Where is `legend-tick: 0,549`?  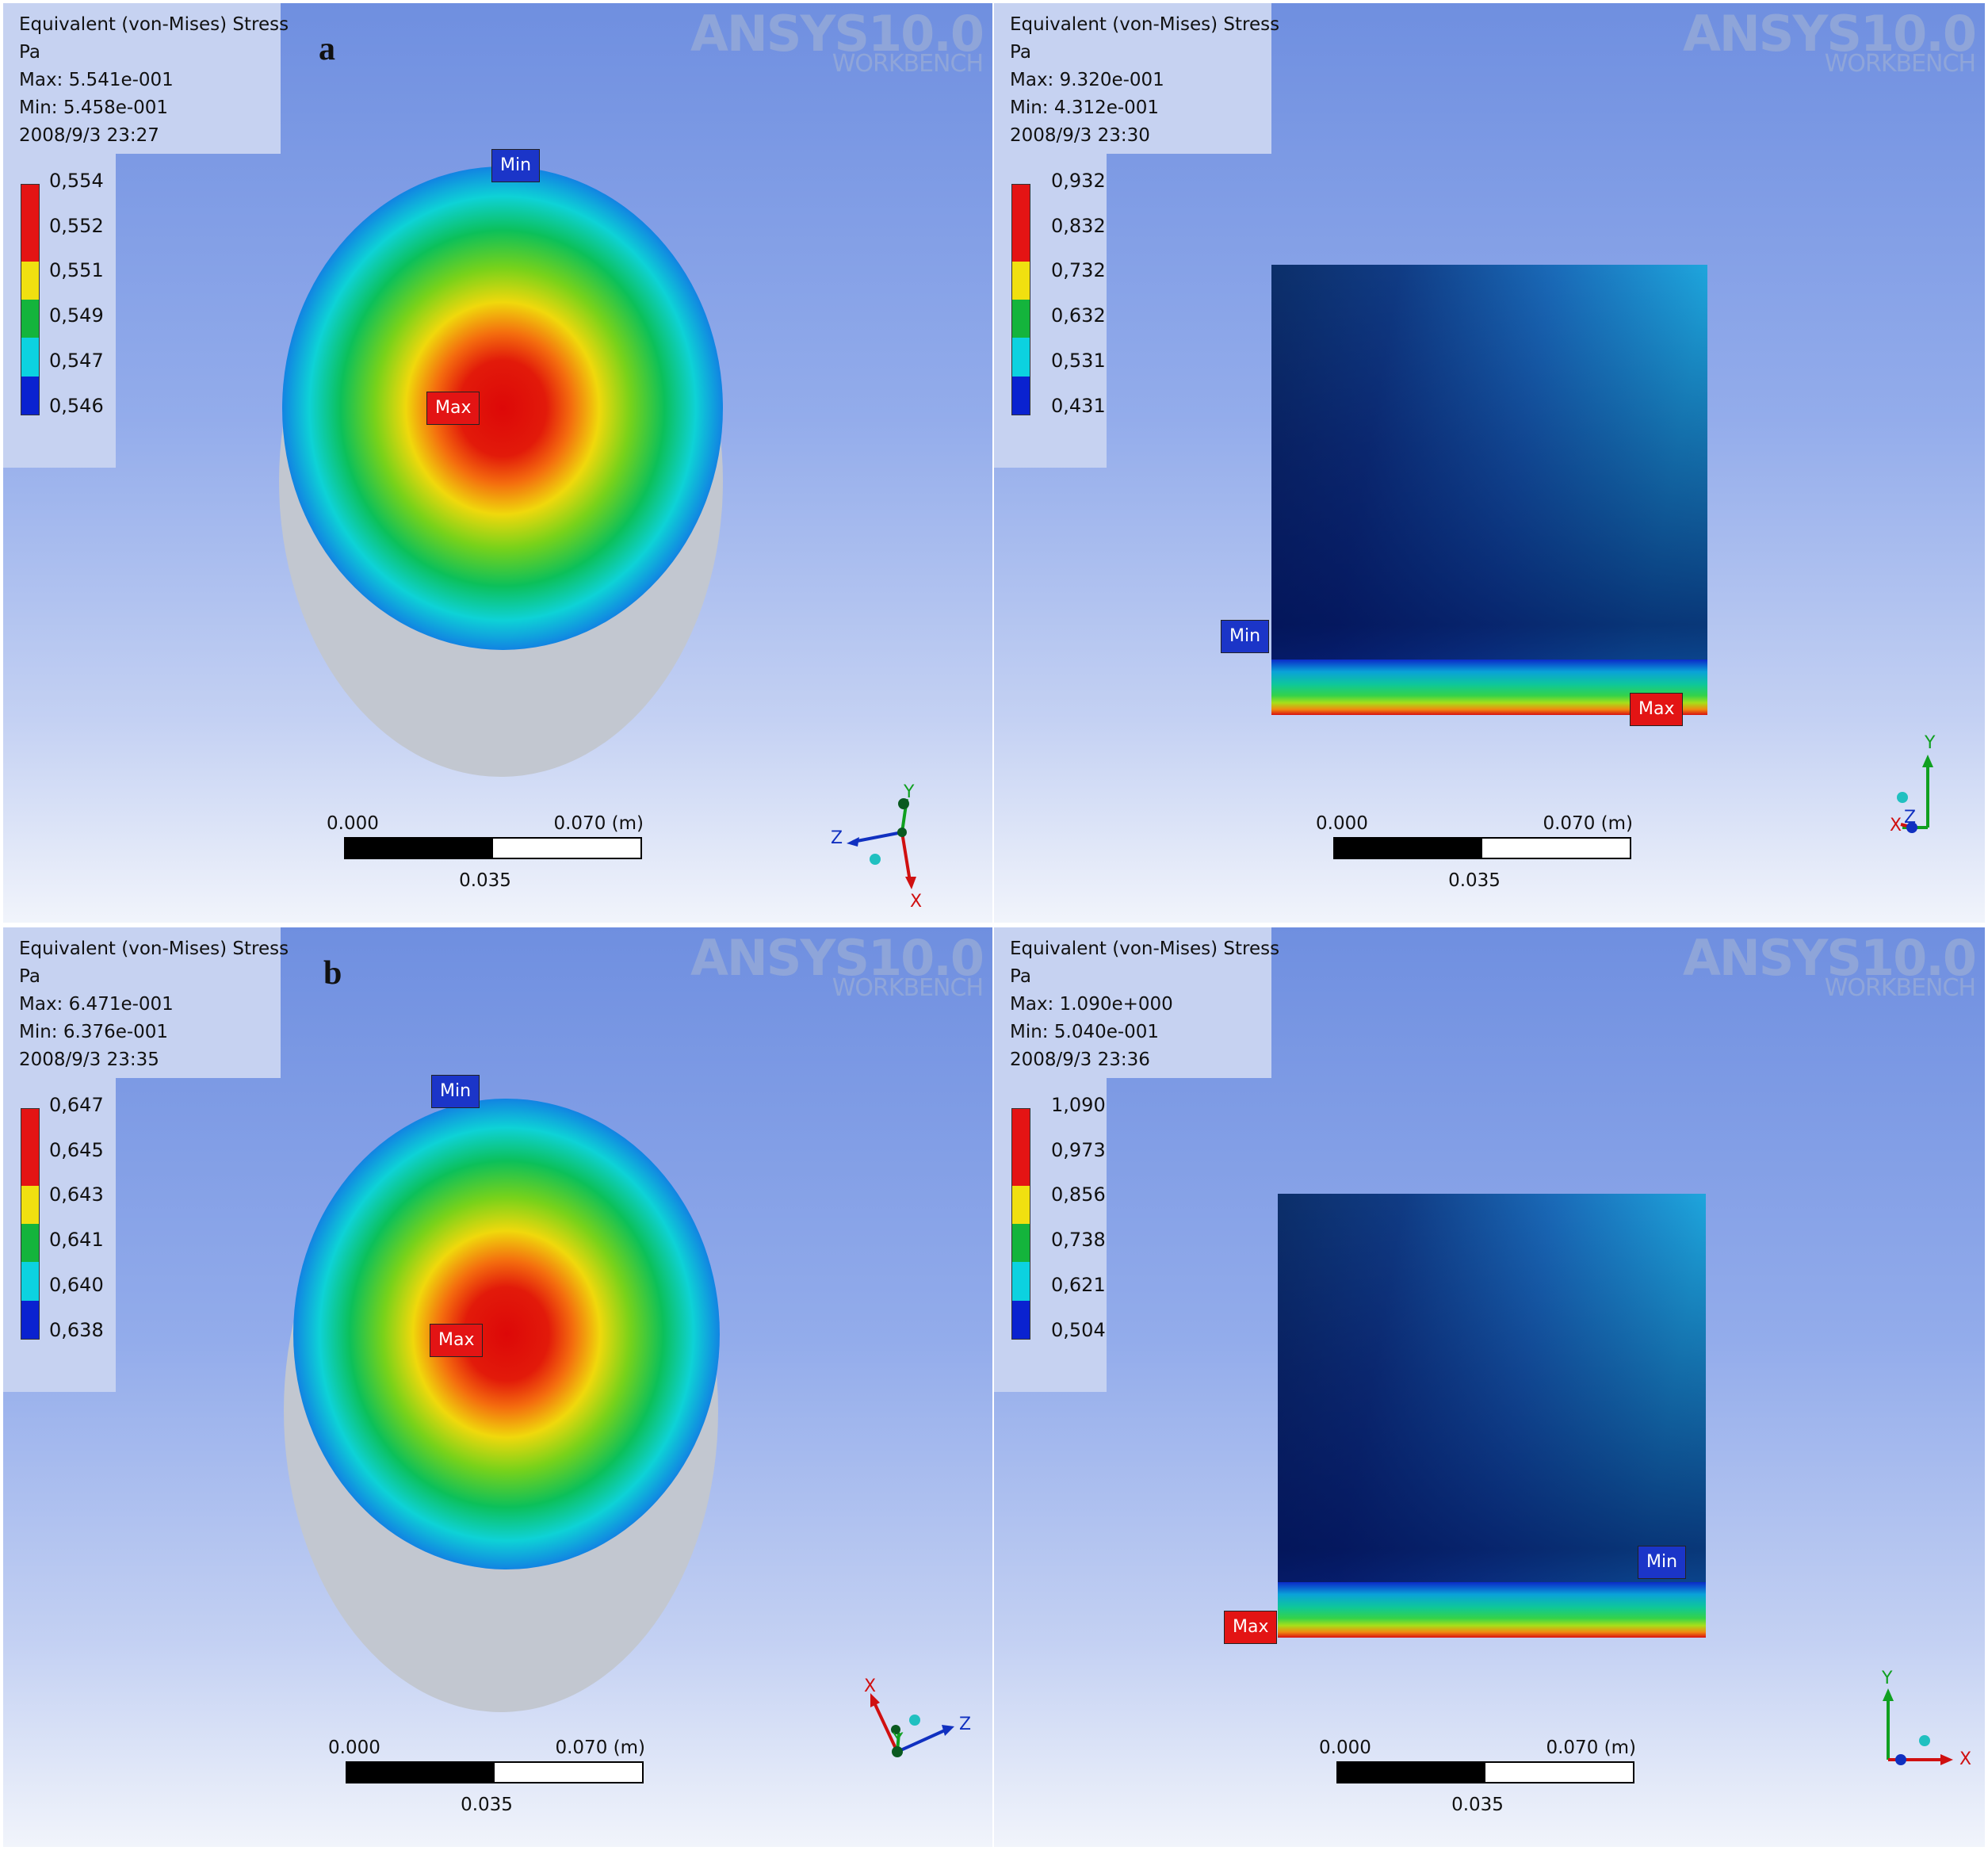
legend-tick: 0,549 is located at coordinates (76, 315).